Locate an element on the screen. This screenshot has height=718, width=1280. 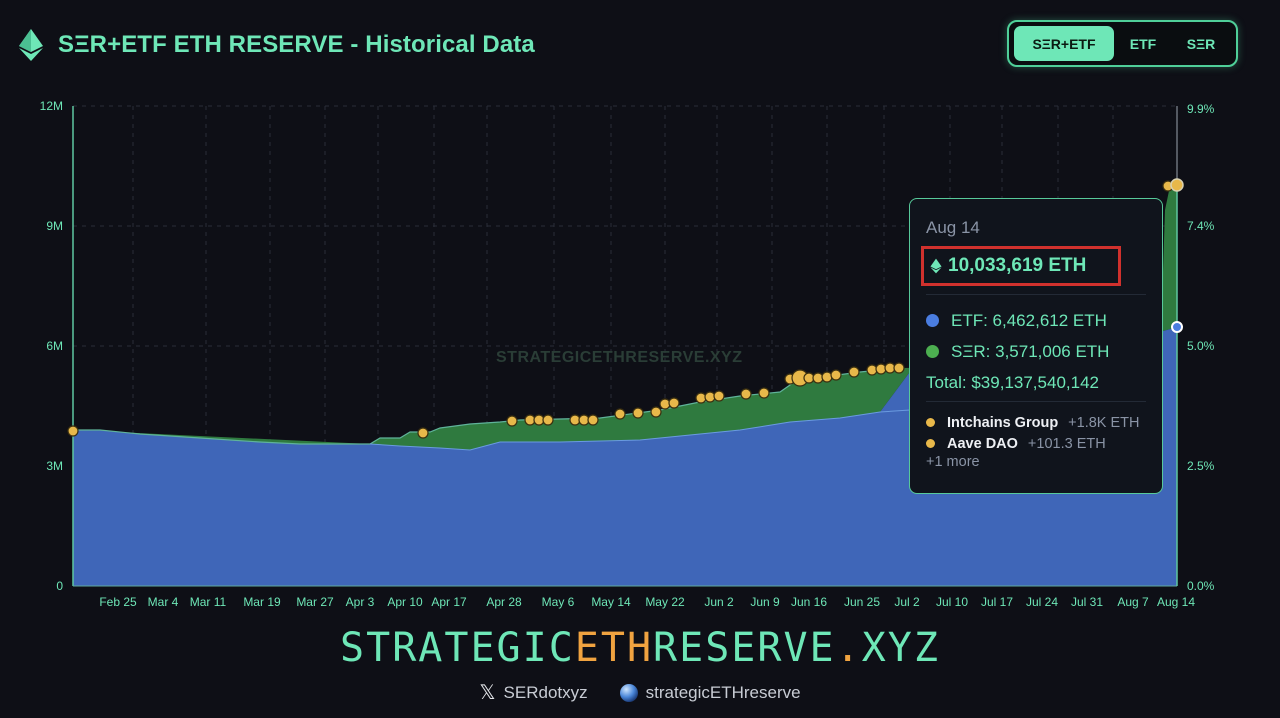
etf-legend-dot-icon is located at coordinates (932, 320).